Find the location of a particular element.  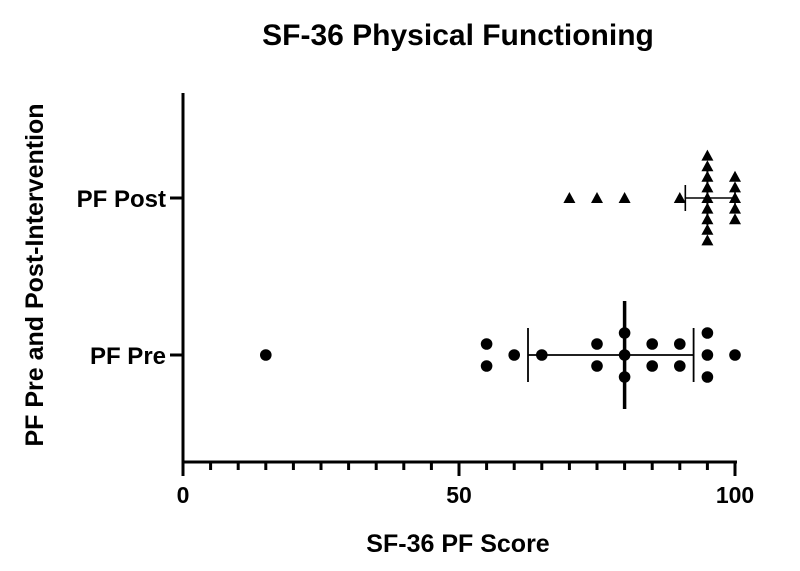

y-axis-label: PF Pre and Post-Intervention is located at coordinates (35, 274).